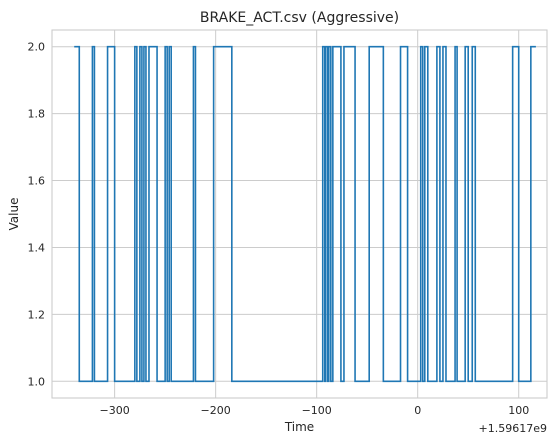  Describe the element at coordinates (299, 18) in the screenshot. I see `chart-title: BRAKE_ACT.csv (Aggressive)` at that location.